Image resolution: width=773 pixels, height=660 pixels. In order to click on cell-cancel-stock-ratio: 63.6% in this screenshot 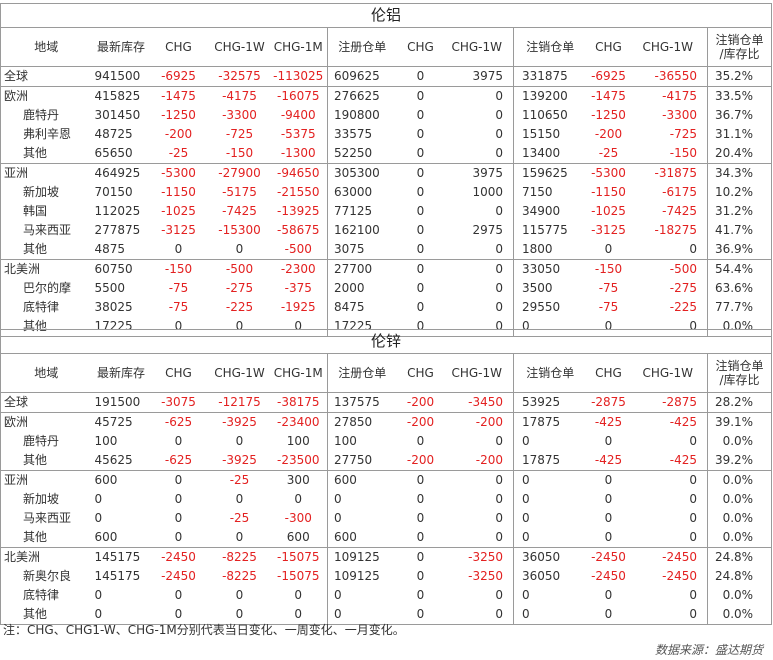, I will do `click(739, 288)`.